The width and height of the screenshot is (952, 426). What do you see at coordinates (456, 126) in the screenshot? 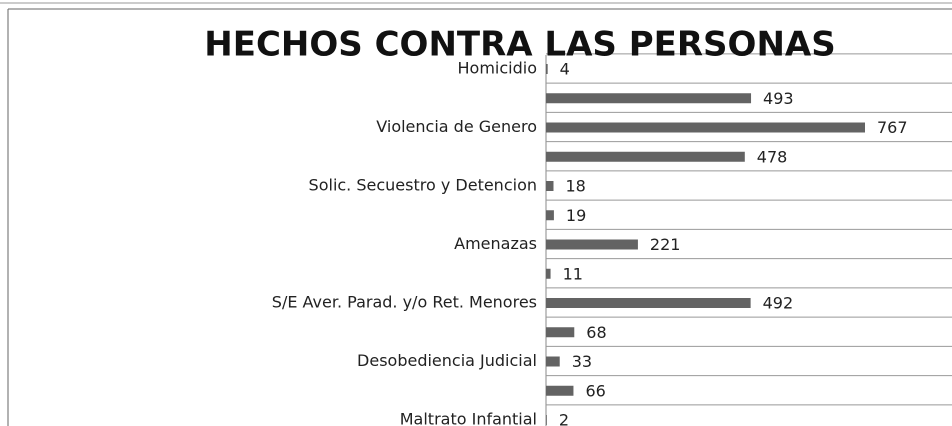
I see `category-label: Violencia de Genero` at bounding box center [456, 126].